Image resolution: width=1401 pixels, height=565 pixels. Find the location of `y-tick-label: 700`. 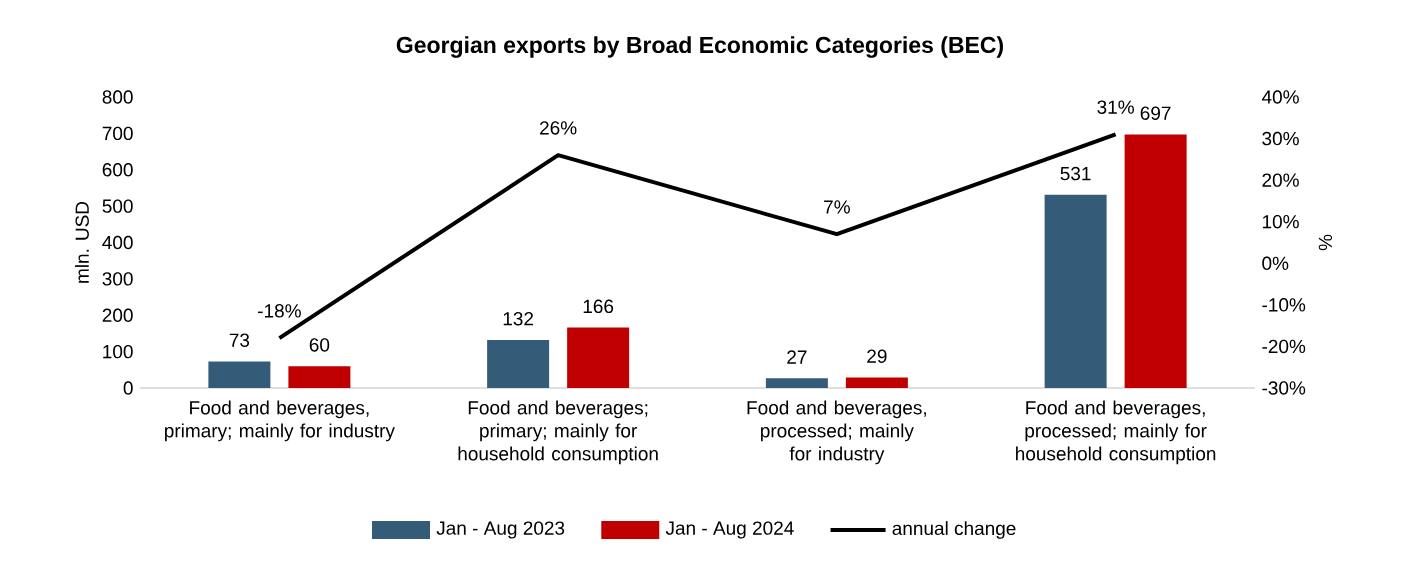

y-tick-label: 700 is located at coordinates (117, 133).